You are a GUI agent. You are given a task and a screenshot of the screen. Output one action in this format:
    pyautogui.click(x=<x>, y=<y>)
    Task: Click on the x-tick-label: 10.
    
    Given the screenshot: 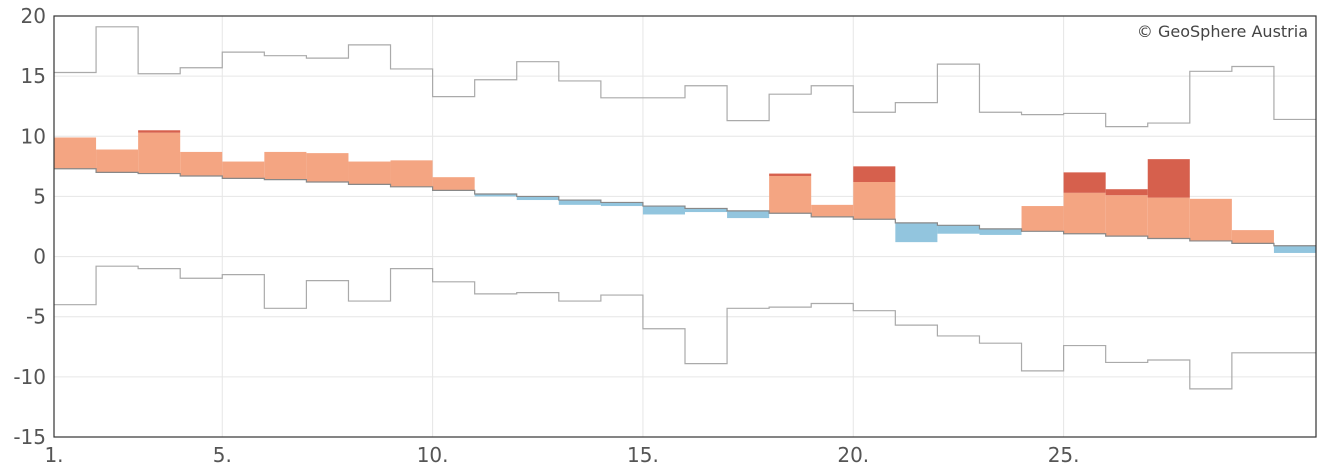 What is the action you would take?
    pyautogui.click(x=433, y=455)
    